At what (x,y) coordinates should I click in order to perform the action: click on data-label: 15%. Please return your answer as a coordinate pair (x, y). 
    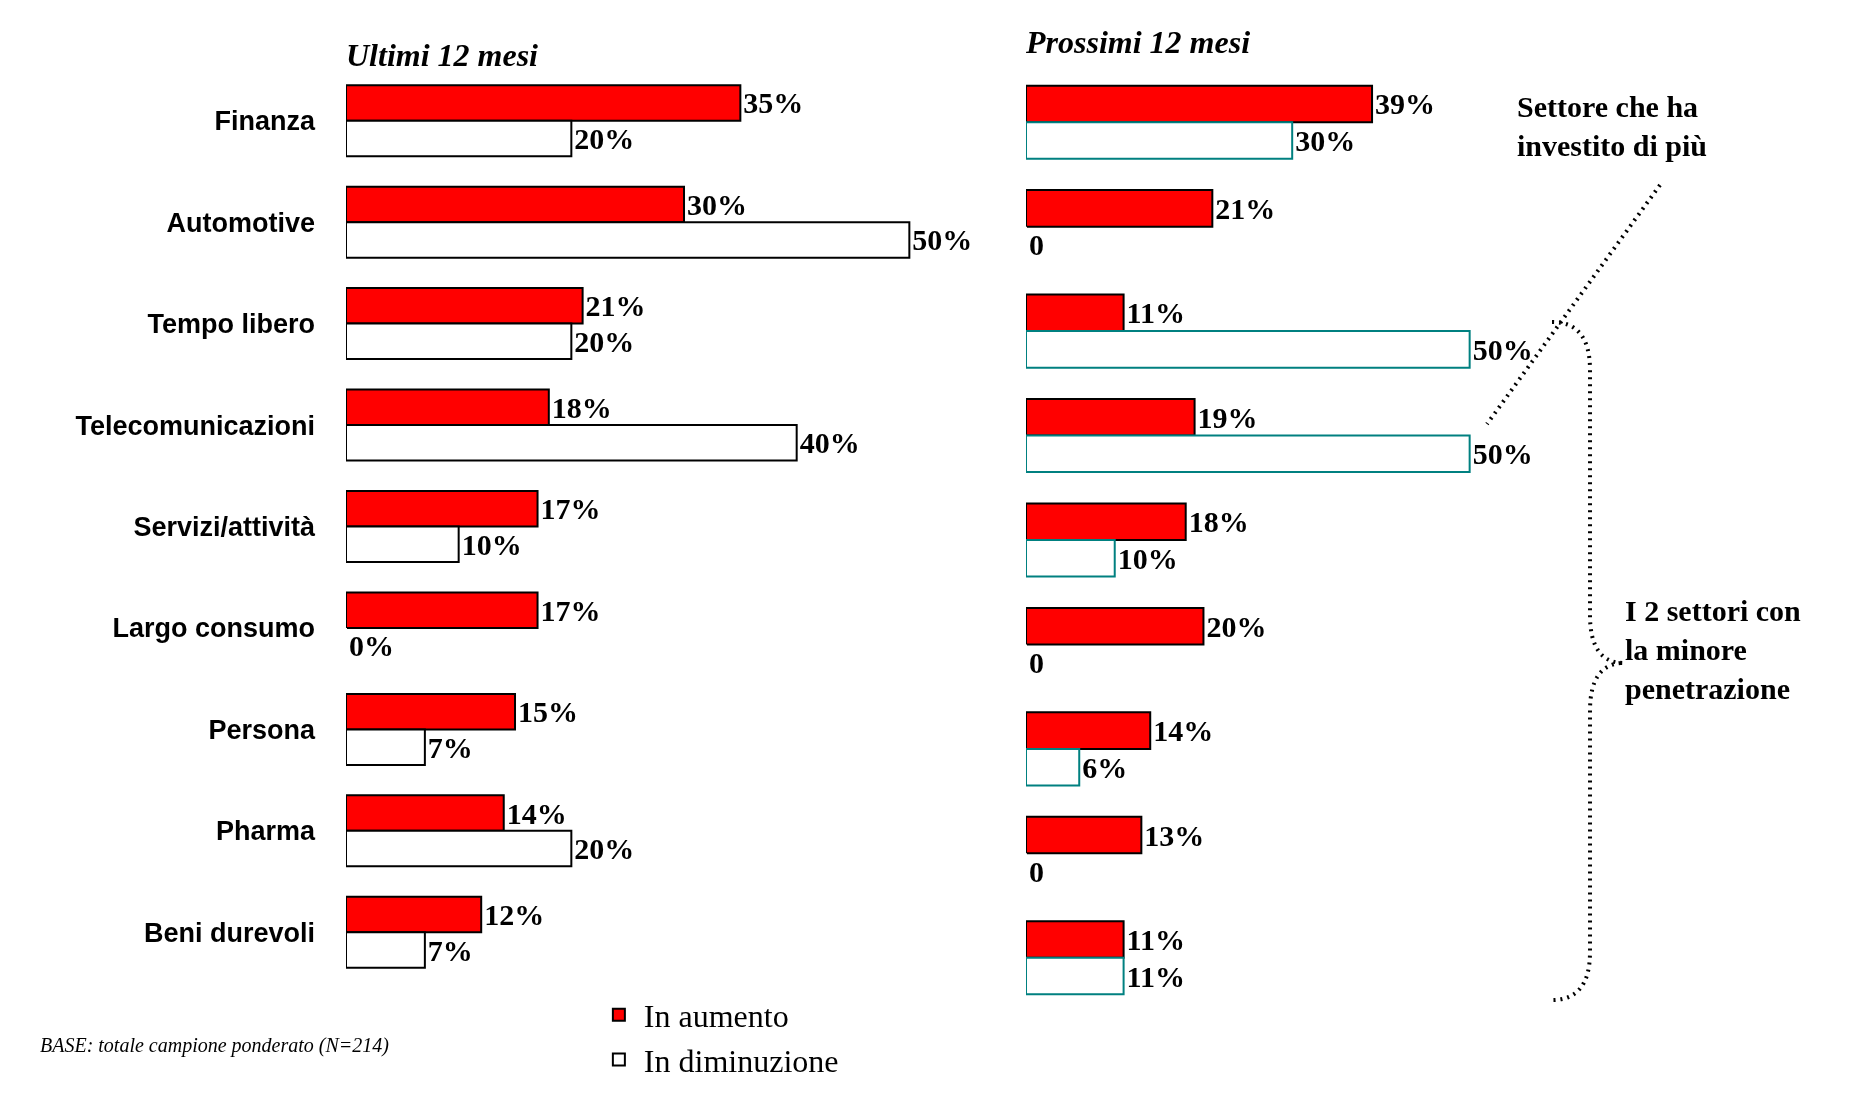
    Looking at the image, I should click on (548, 712).